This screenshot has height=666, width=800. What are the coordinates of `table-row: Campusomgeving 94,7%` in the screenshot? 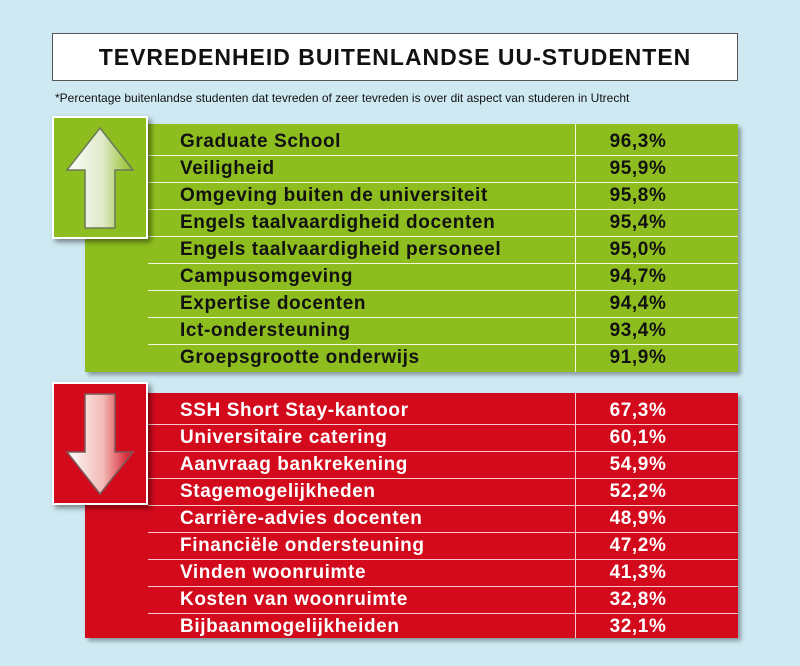 It's located at (443, 276).